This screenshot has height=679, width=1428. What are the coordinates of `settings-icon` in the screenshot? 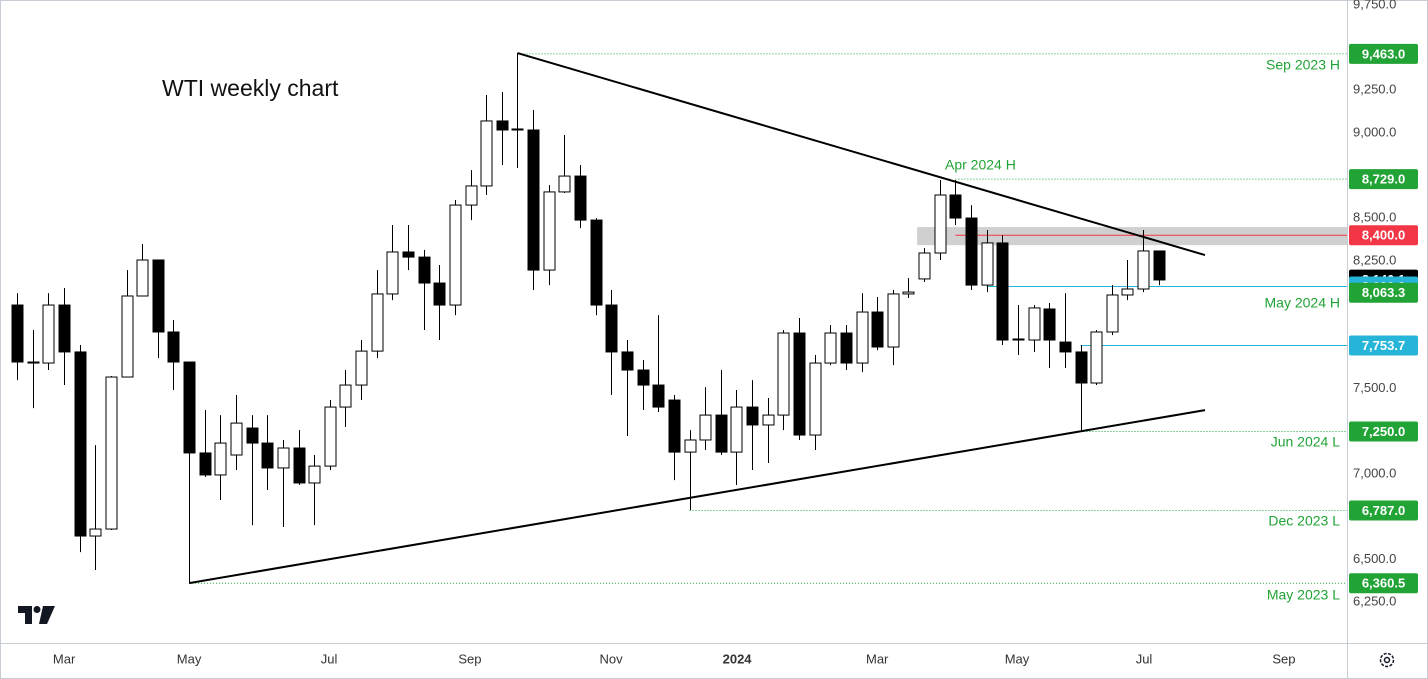 It's located at (1387, 660).